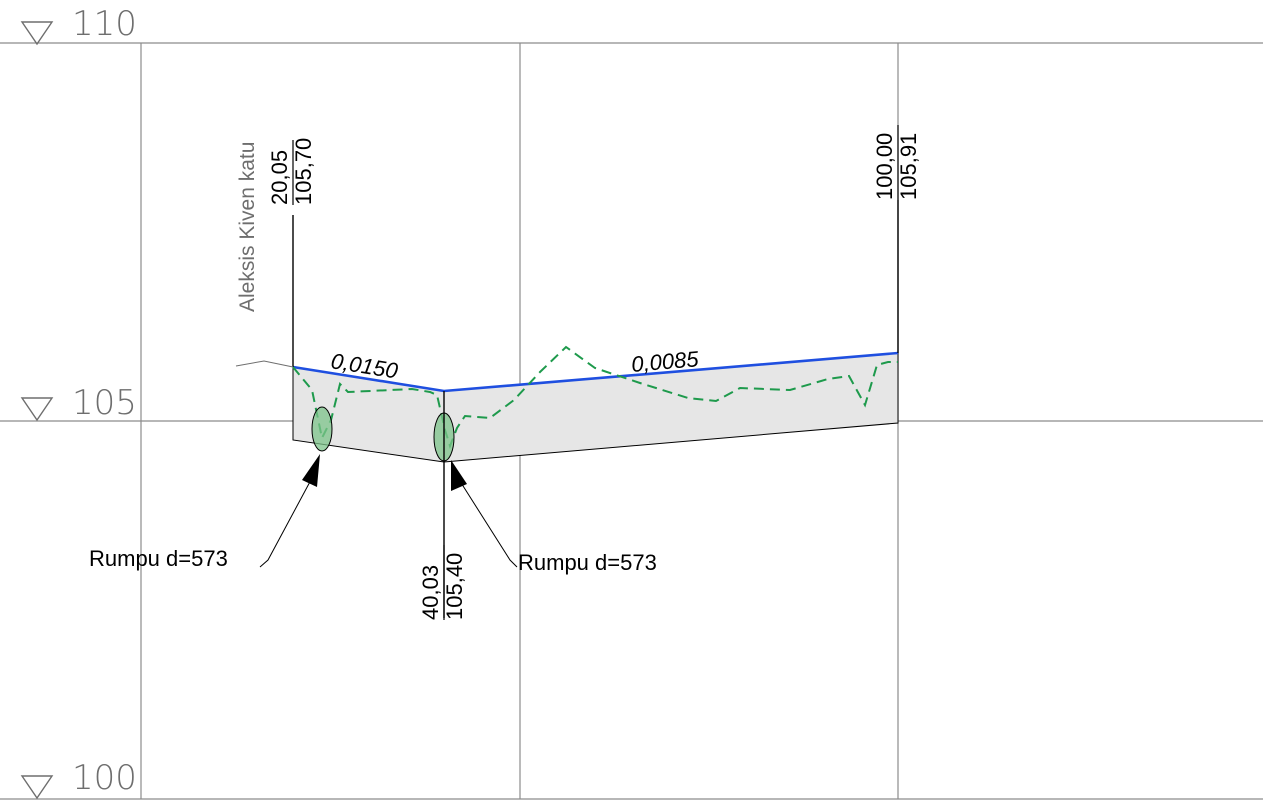  Describe the element at coordinates (665, 361) in the screenshot. I see `slope-right: 0,0085` at that location.